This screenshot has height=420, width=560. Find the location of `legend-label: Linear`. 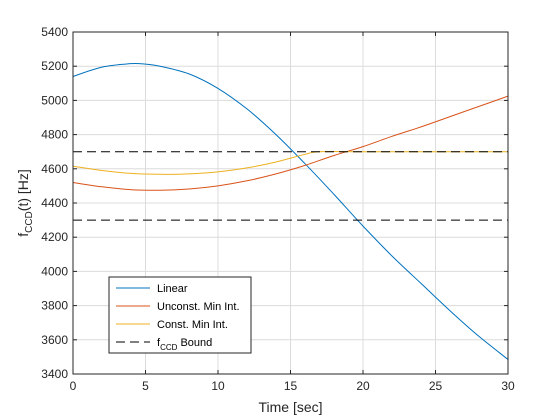

legend-label: Linear is located at coordinates (172, 289).